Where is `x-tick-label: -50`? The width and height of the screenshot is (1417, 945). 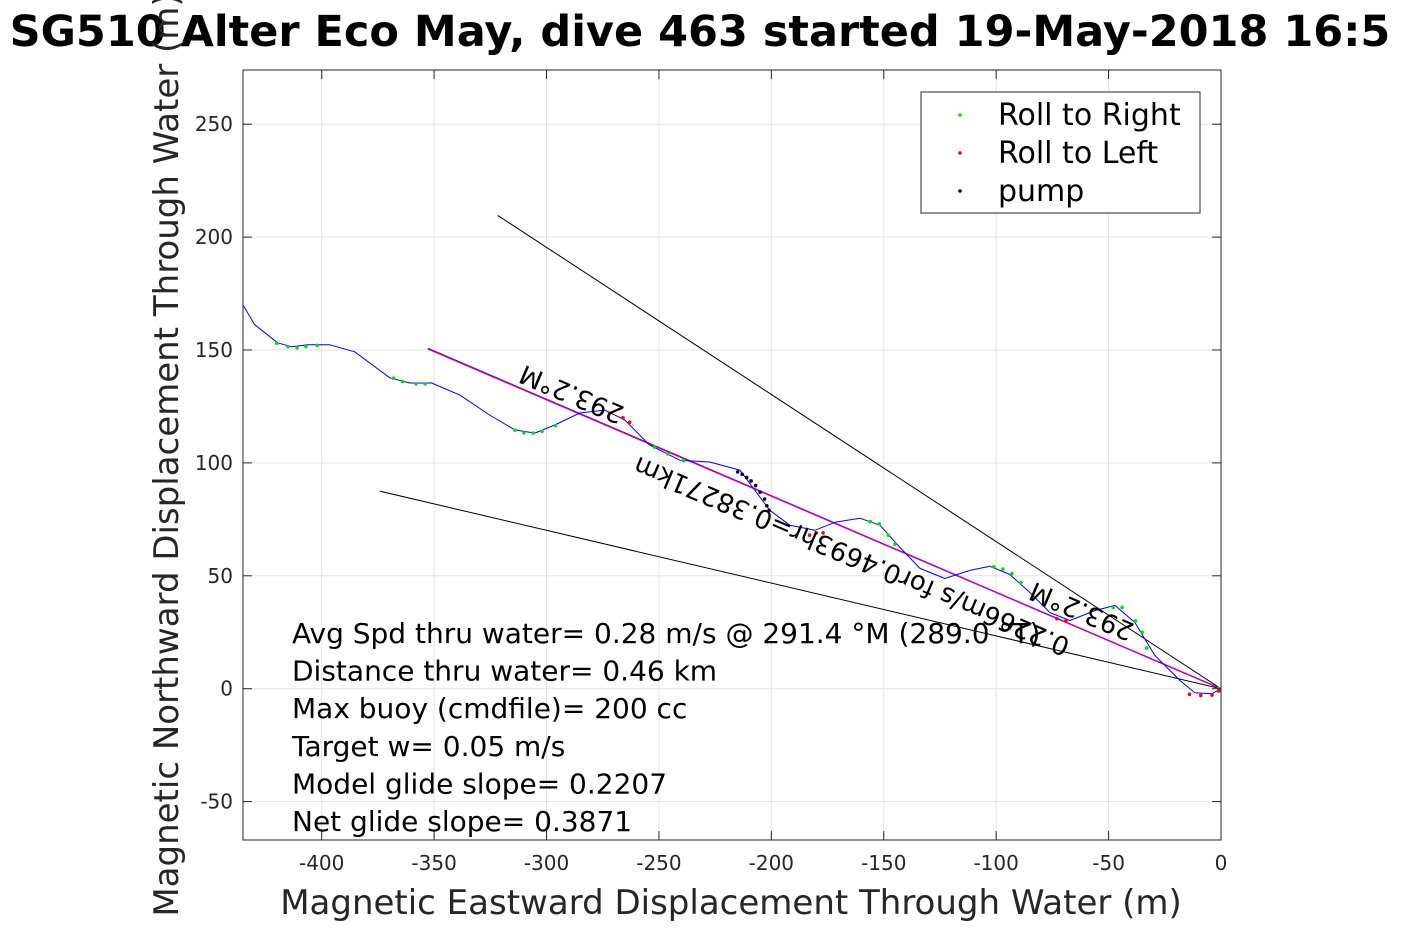 x-tick-label: -50 is located at coordinates (1108, 863).